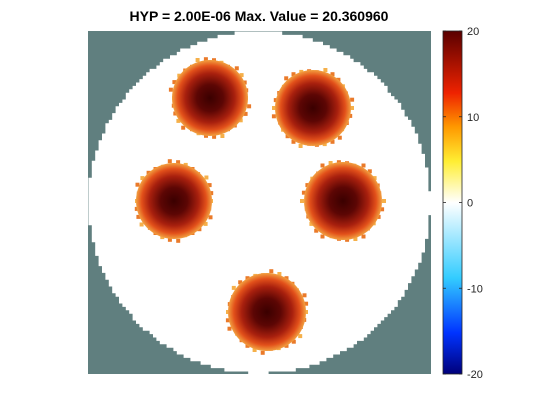 Image resolution: width=560 pixels, height=420 pixels. Describe the element at coordinates (470, 204) in the screenshot. I see `colorbar-tick-label: 0` at that location.